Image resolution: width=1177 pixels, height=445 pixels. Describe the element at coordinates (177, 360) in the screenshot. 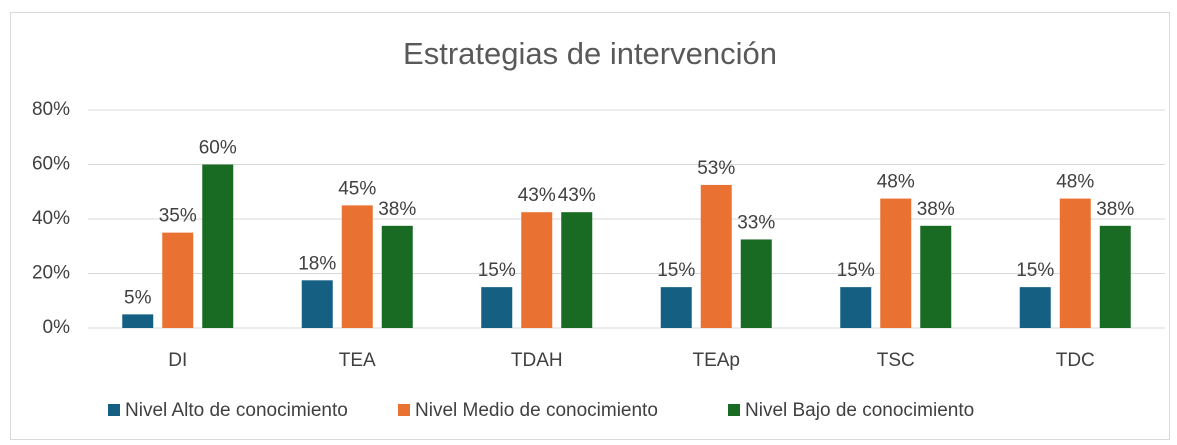

I see `x-tick-label: DI` at that location.